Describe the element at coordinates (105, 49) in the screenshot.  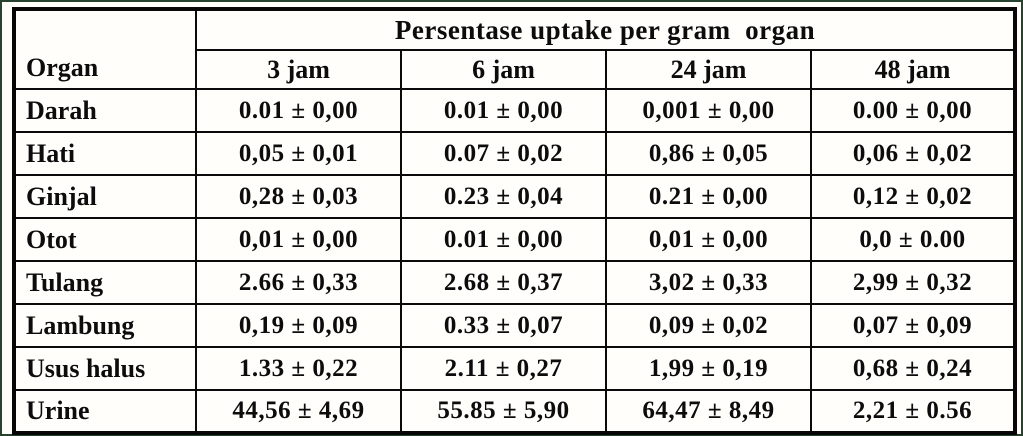
I see `organ-column-header: Organ` at that location.